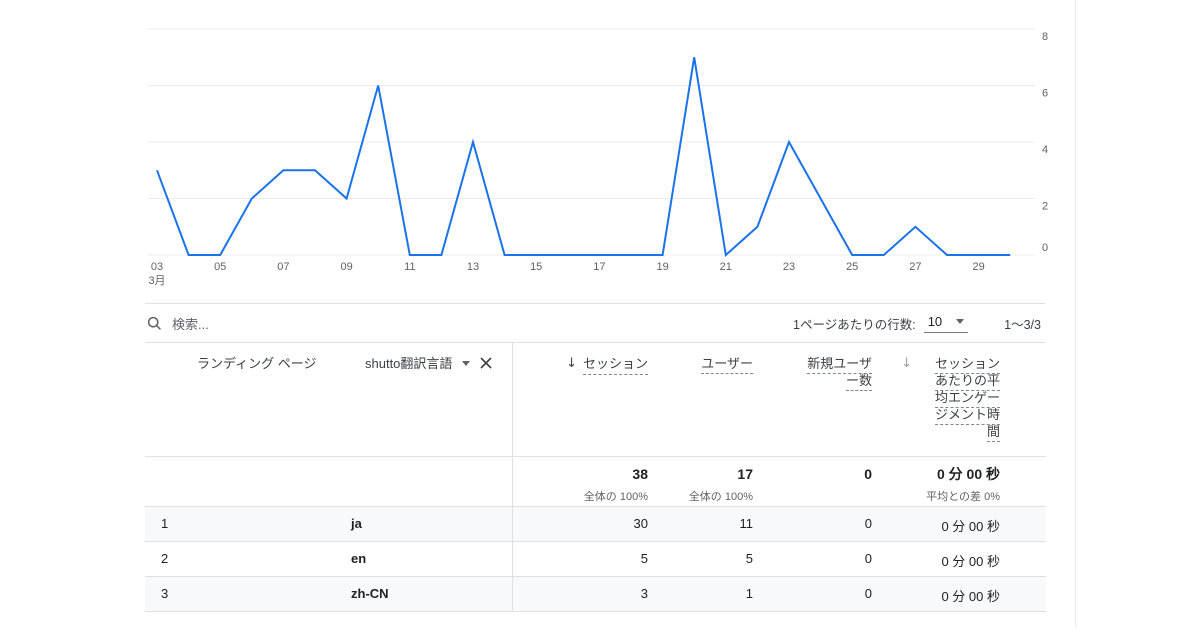 The image size is (1200, 630). Describe the element at coordinates (1075, 313) in the screenshot. I see `card-right-border` at that location.